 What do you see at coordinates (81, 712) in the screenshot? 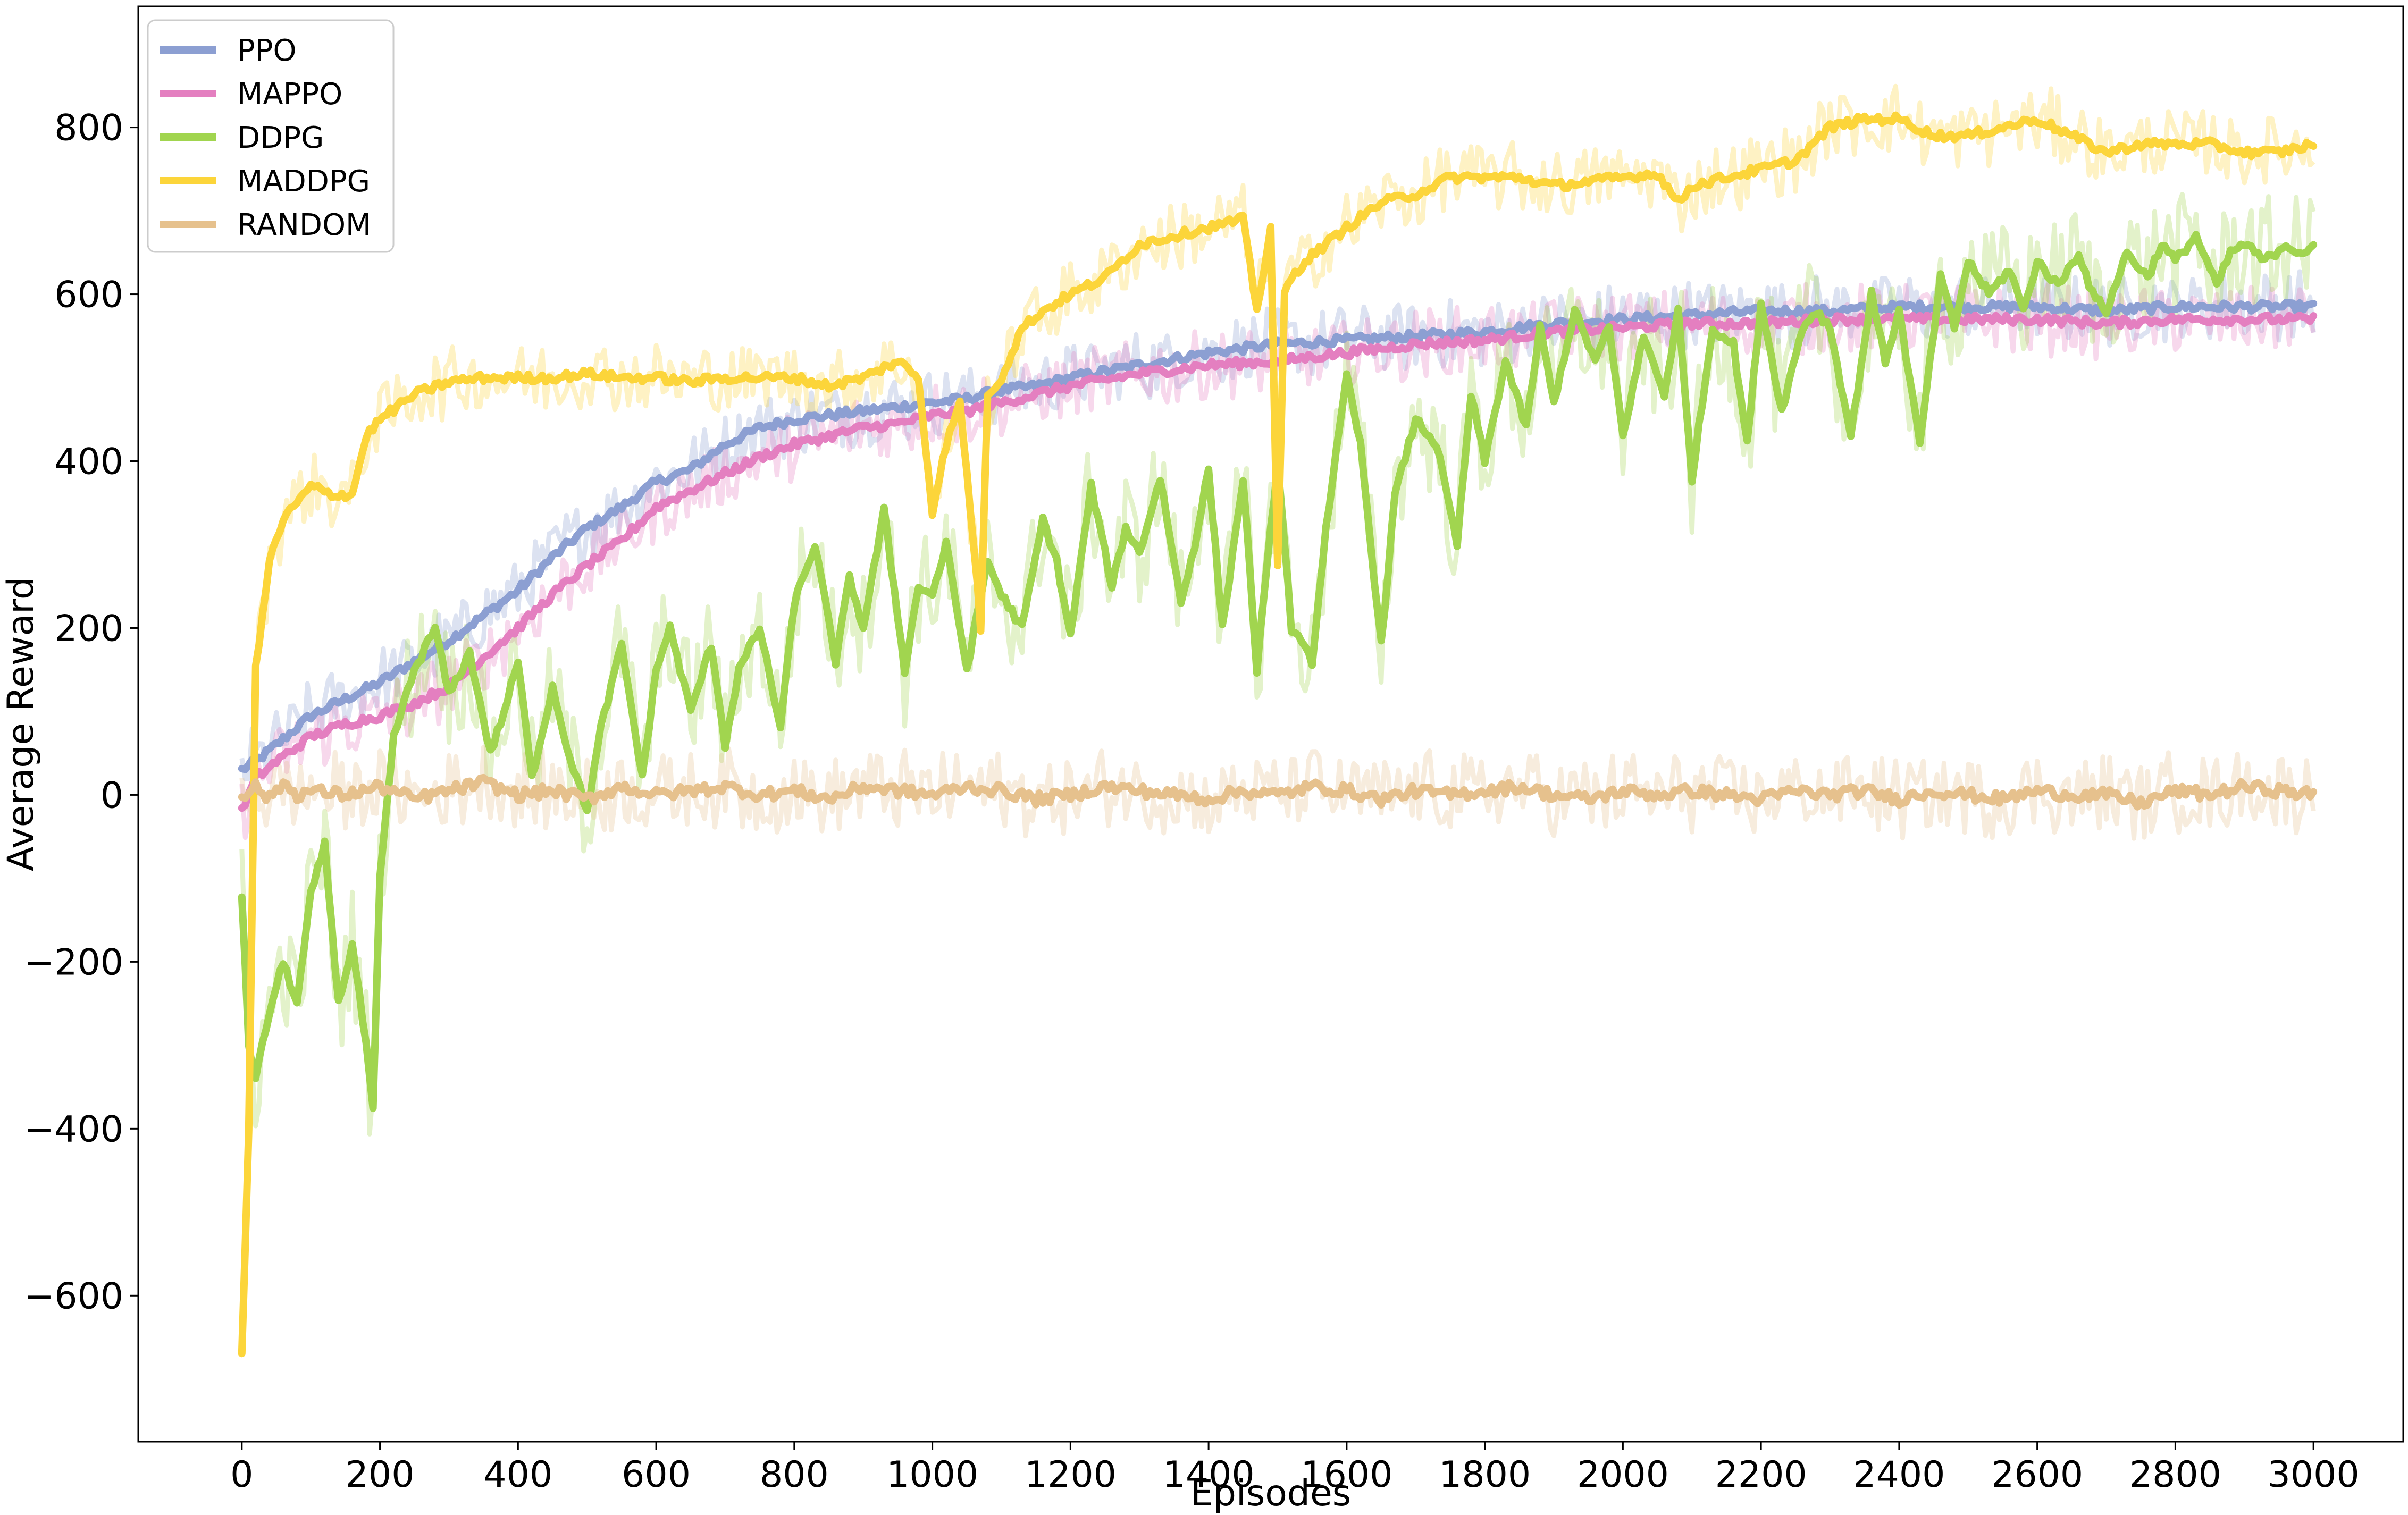
I see `y-axis-ticks: −600 −400 −200 0 200 400 600 800` at bounding box center [81, 712].